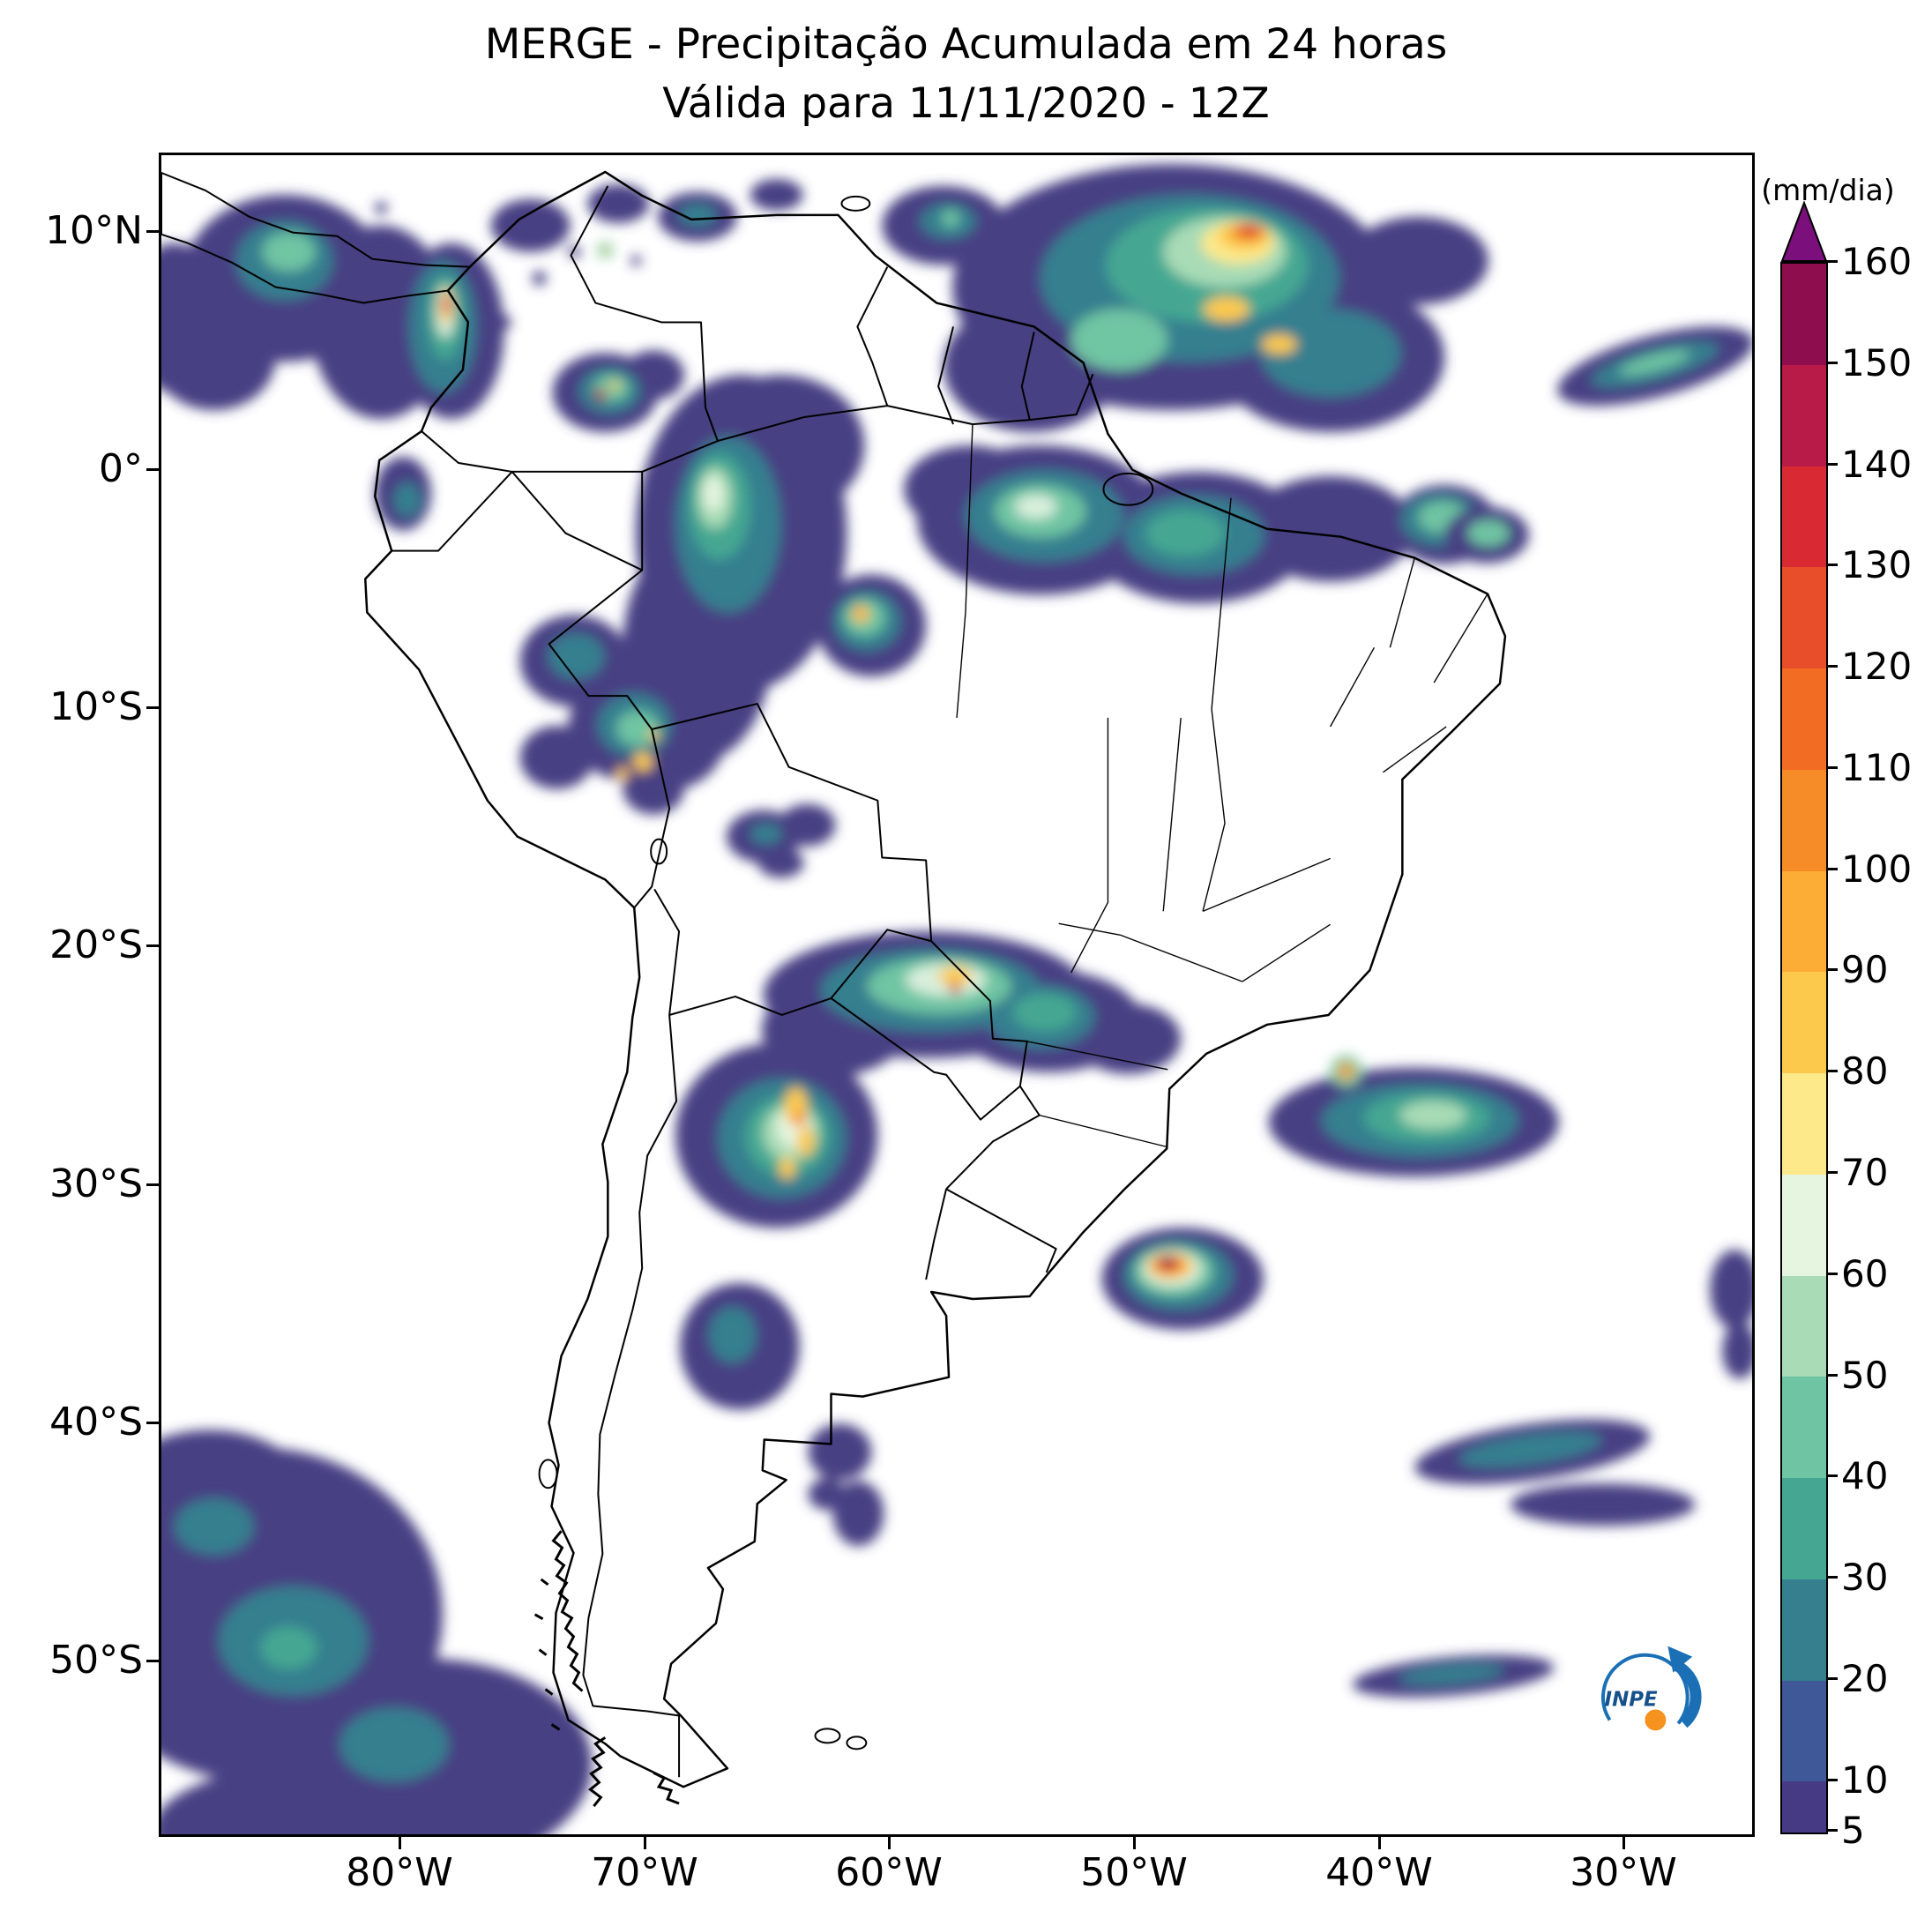 The image size is (1932, 1911). Describe the element at coordinates (1134, 1872) in the screenshot. I see `lon-tick-label: 50°W` at that location.